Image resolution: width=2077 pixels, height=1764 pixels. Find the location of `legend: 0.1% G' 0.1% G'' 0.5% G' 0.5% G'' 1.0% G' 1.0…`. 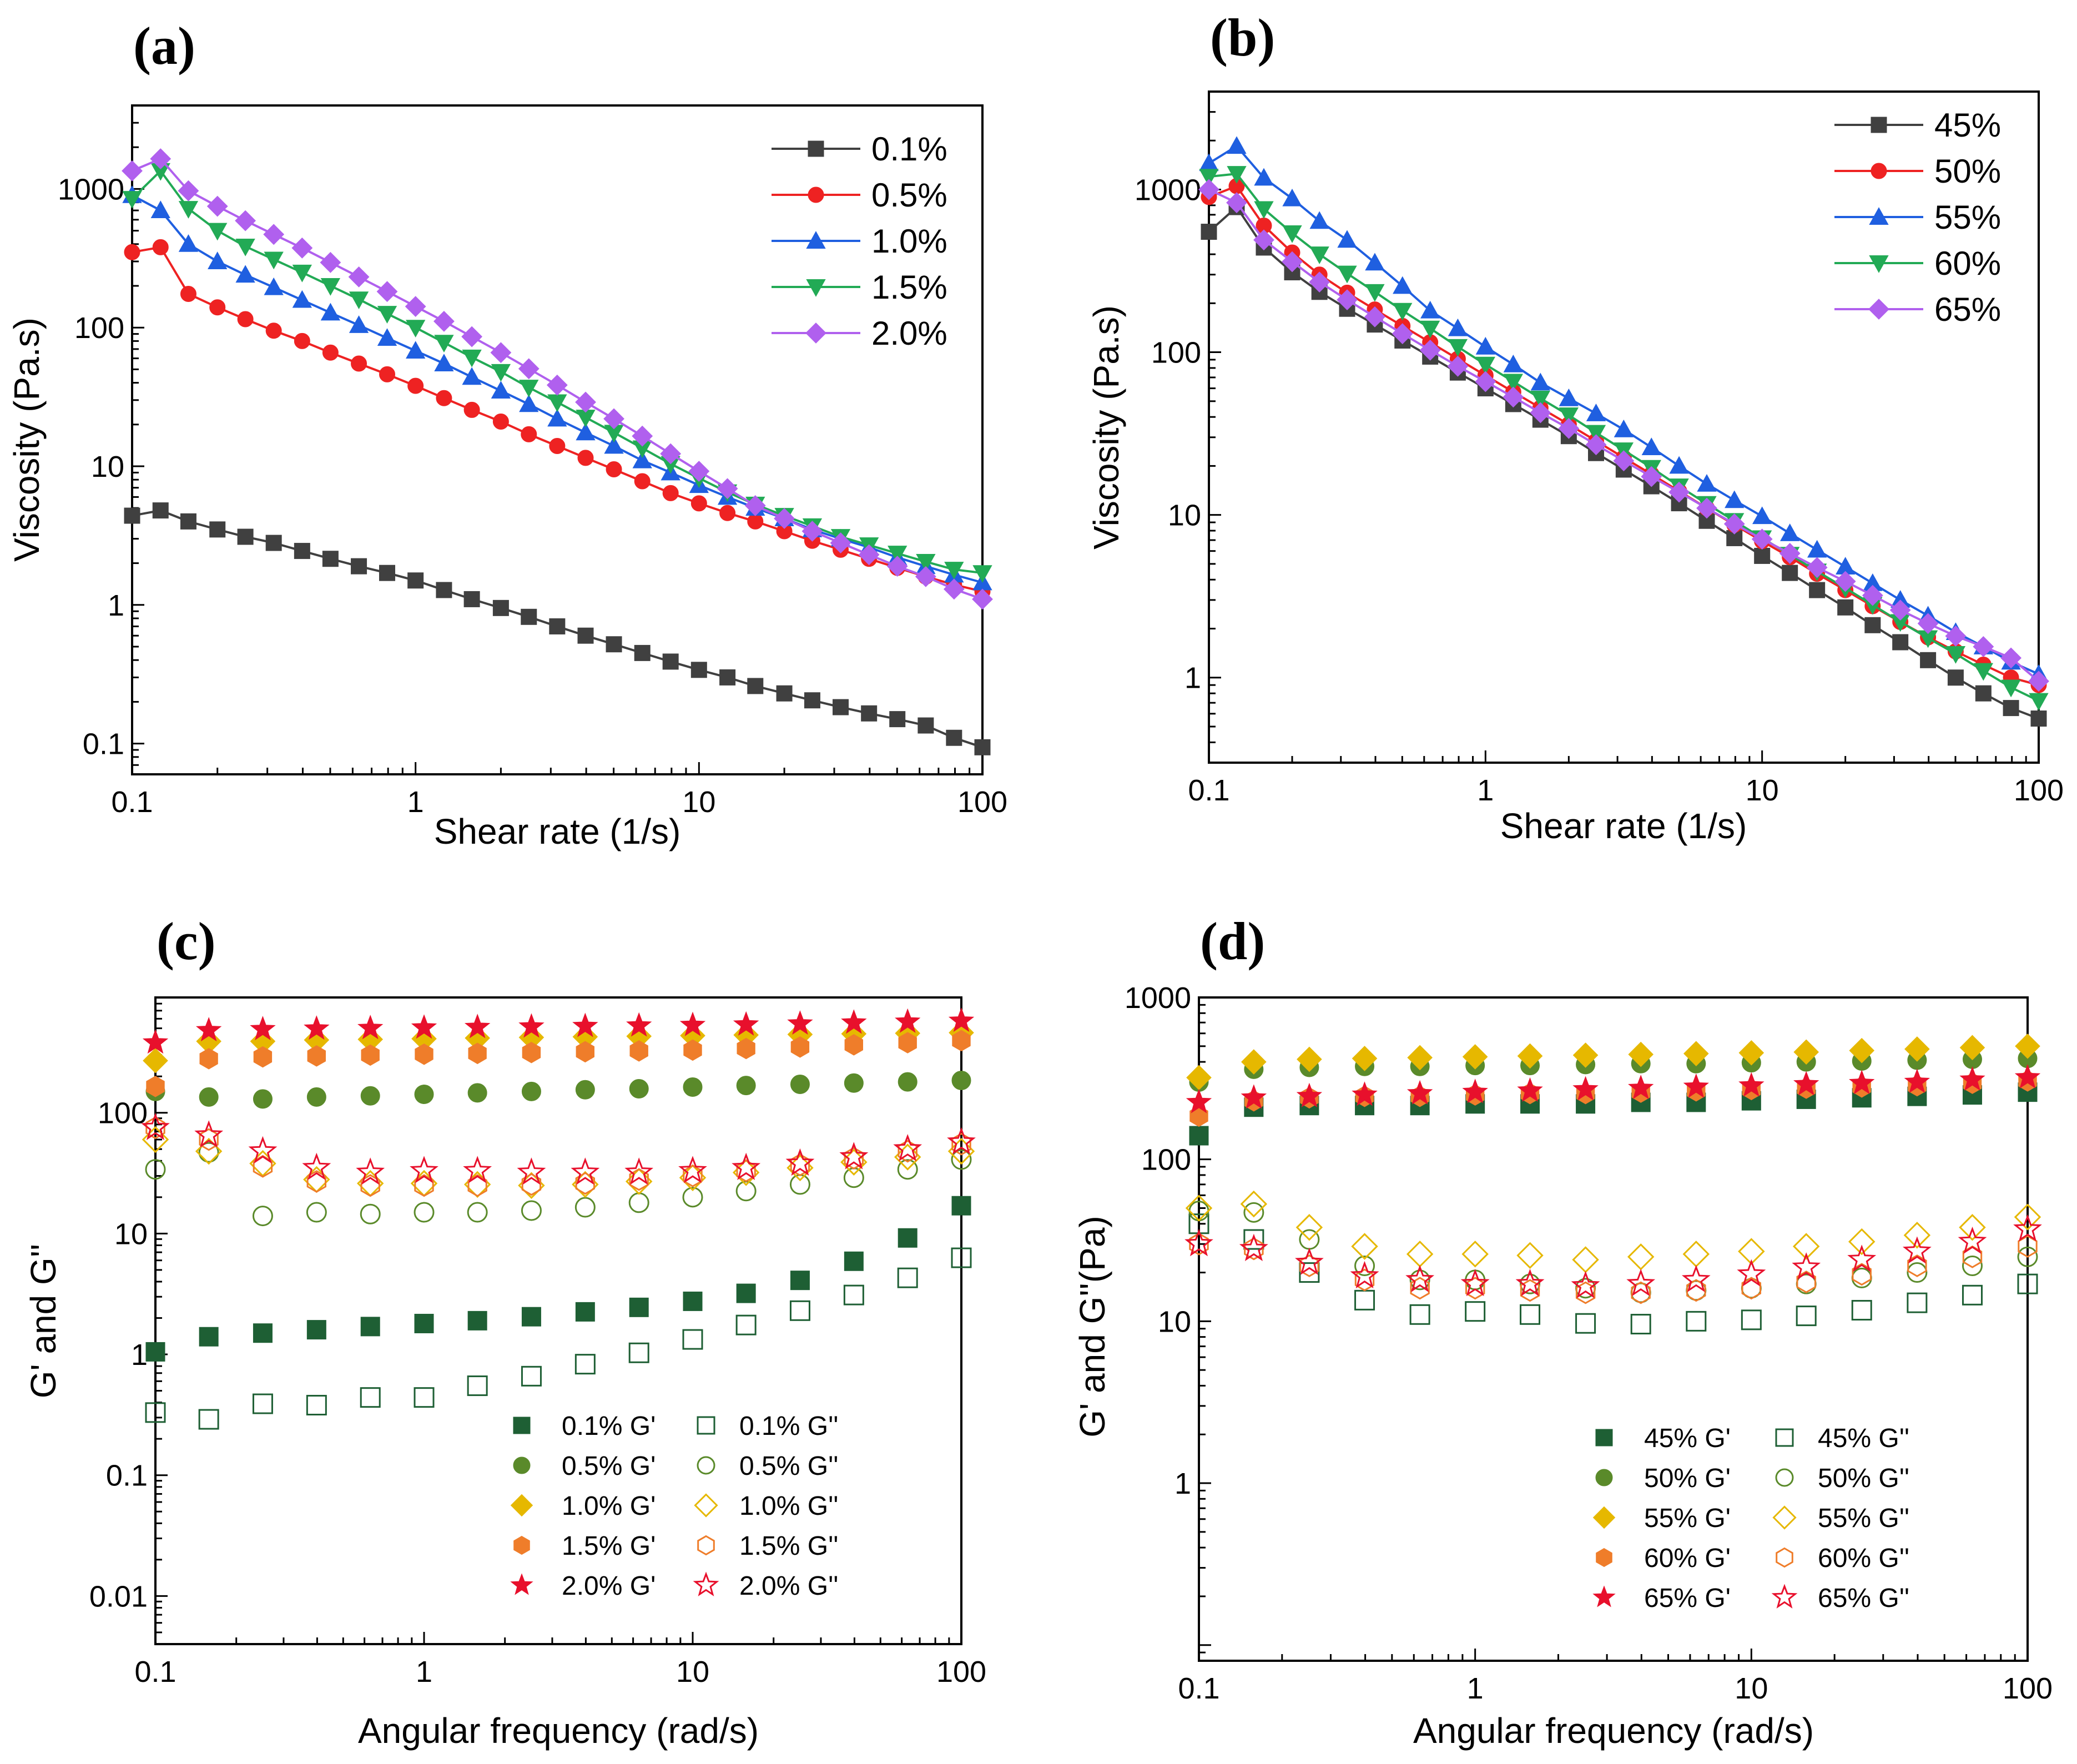

legend: 0.1% G' 0.1% G'' 0.5% G' 0.5% G'' 1.0% G' 1.0… is located at coordinates (674, 1506).